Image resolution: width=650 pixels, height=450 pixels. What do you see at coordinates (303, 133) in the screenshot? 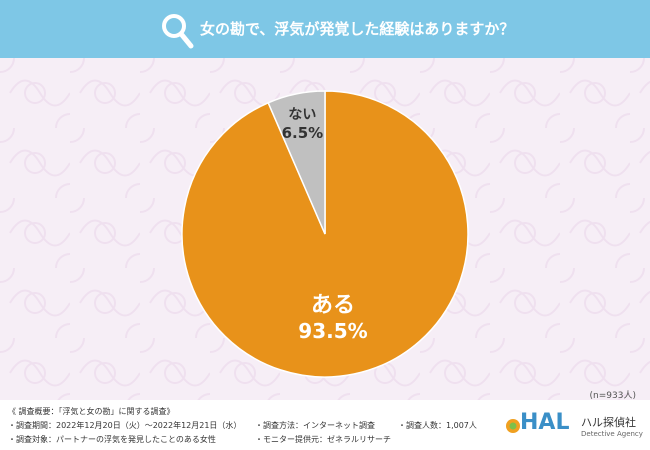
I see `slice-value-1: 6.5%` at bounding box center [303, 133].